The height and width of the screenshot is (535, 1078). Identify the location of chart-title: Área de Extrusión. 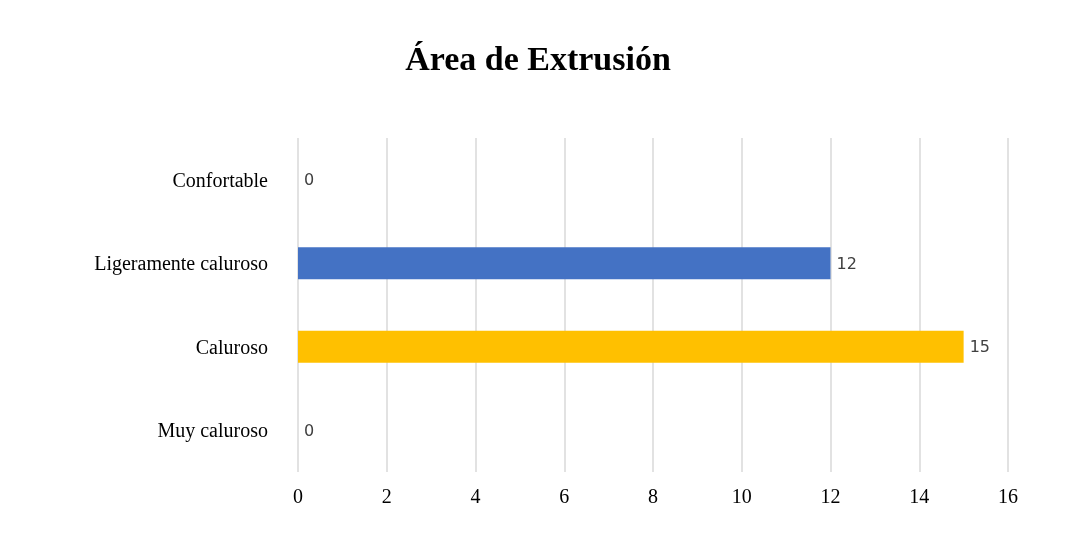
(538, 58).